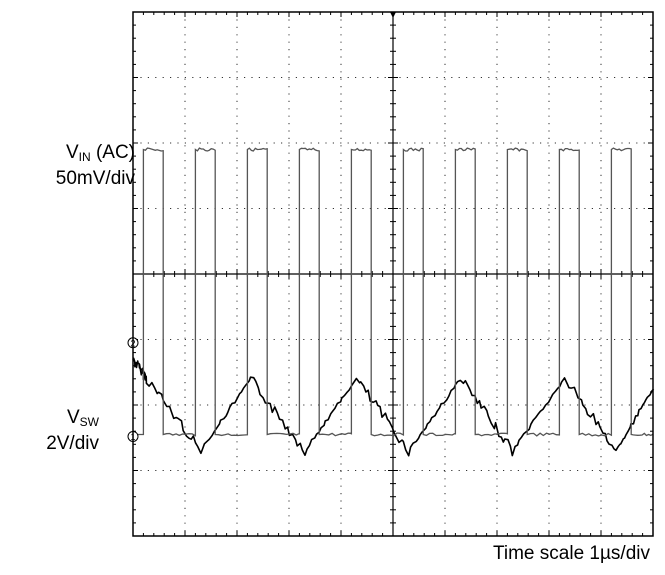 This screenshot has width=665, height=575. I want to click on channel1-name: VSW, so click(82, 418).